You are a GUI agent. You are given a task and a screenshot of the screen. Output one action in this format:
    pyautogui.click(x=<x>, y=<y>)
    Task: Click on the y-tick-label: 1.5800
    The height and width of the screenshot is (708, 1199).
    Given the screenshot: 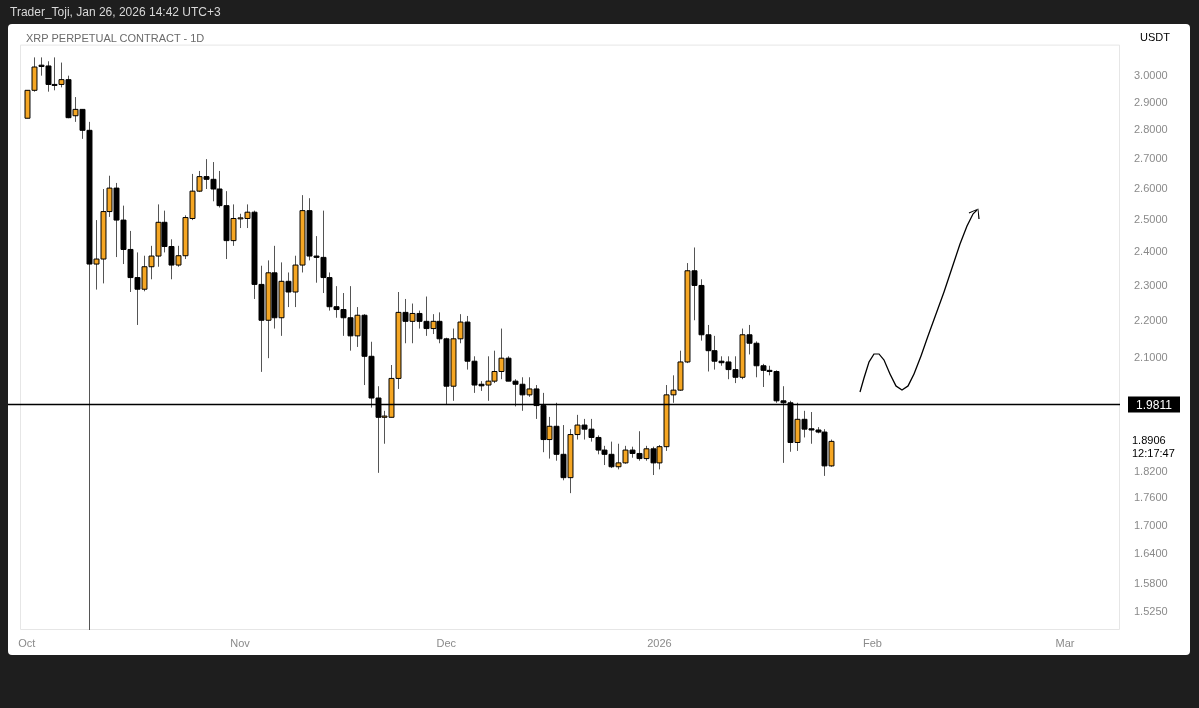 What is the action you would take?
    pyautogui.click(x=1151, y=582)
    